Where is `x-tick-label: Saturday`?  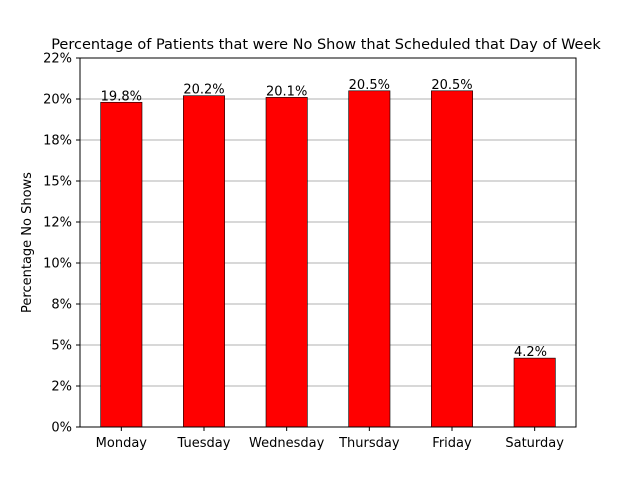
x-tick-label: Saturday is located at coordinates (534, 443).